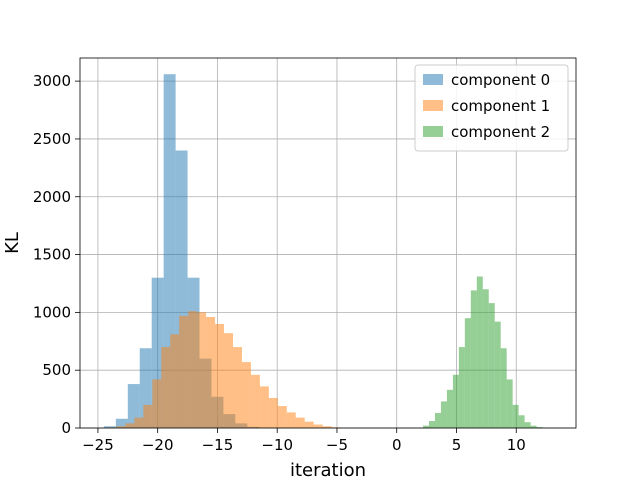 The image size is (640, 484). I want to click on x-tick-label: −5, so click(337, 445).